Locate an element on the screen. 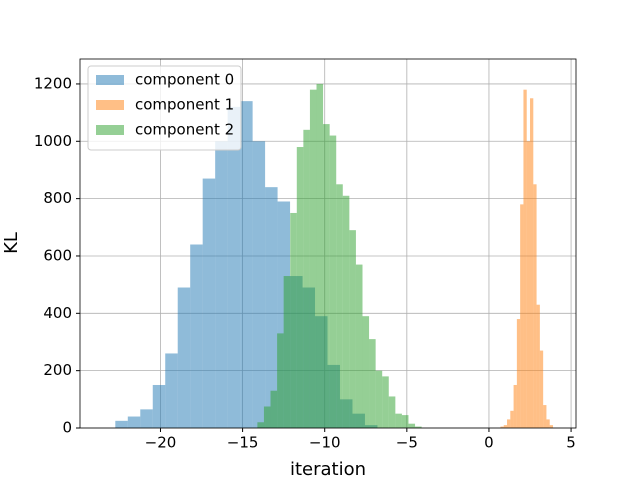  y-tick-label: 800 is located at coordinates (57, 198).